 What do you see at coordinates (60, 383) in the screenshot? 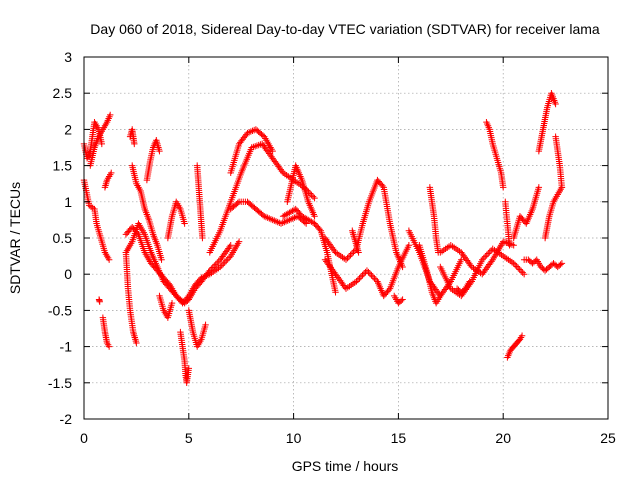
I see `y-tick-label: -1.5` at bounding box center [60, 383].